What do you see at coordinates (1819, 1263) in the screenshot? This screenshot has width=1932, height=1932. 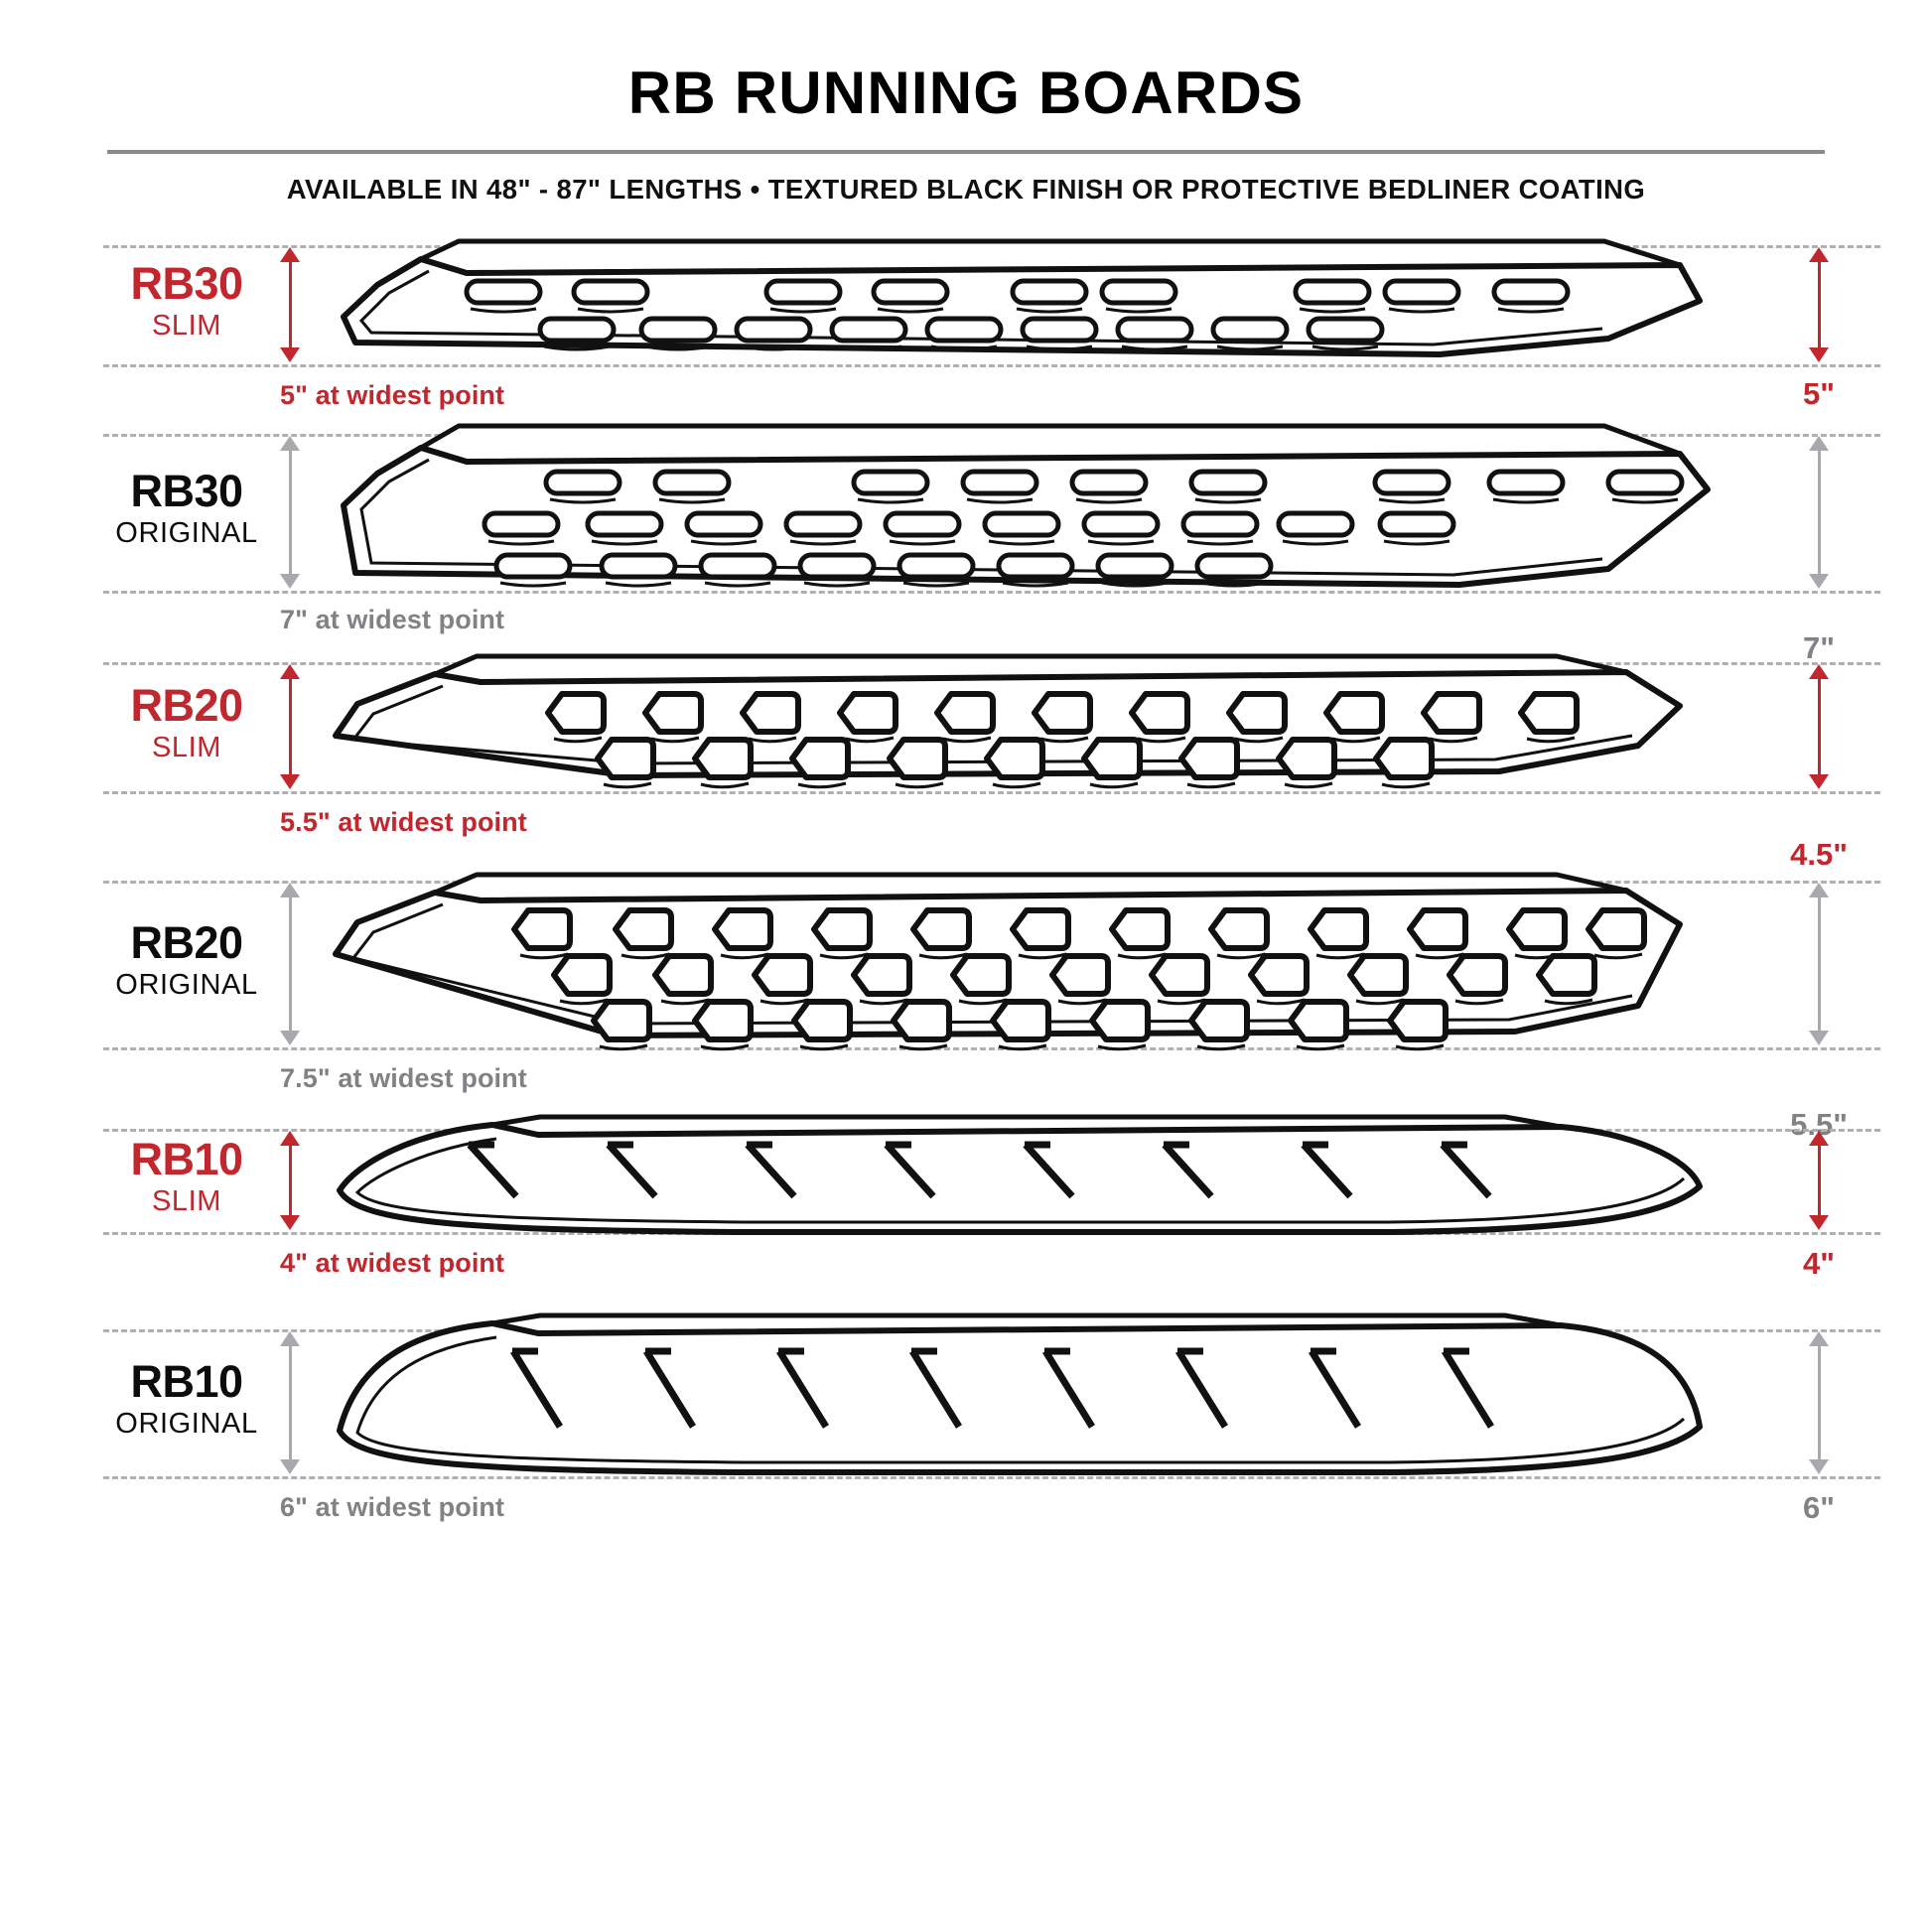 I see `height-caption: 4"` at bounding box center [1819, 1263].